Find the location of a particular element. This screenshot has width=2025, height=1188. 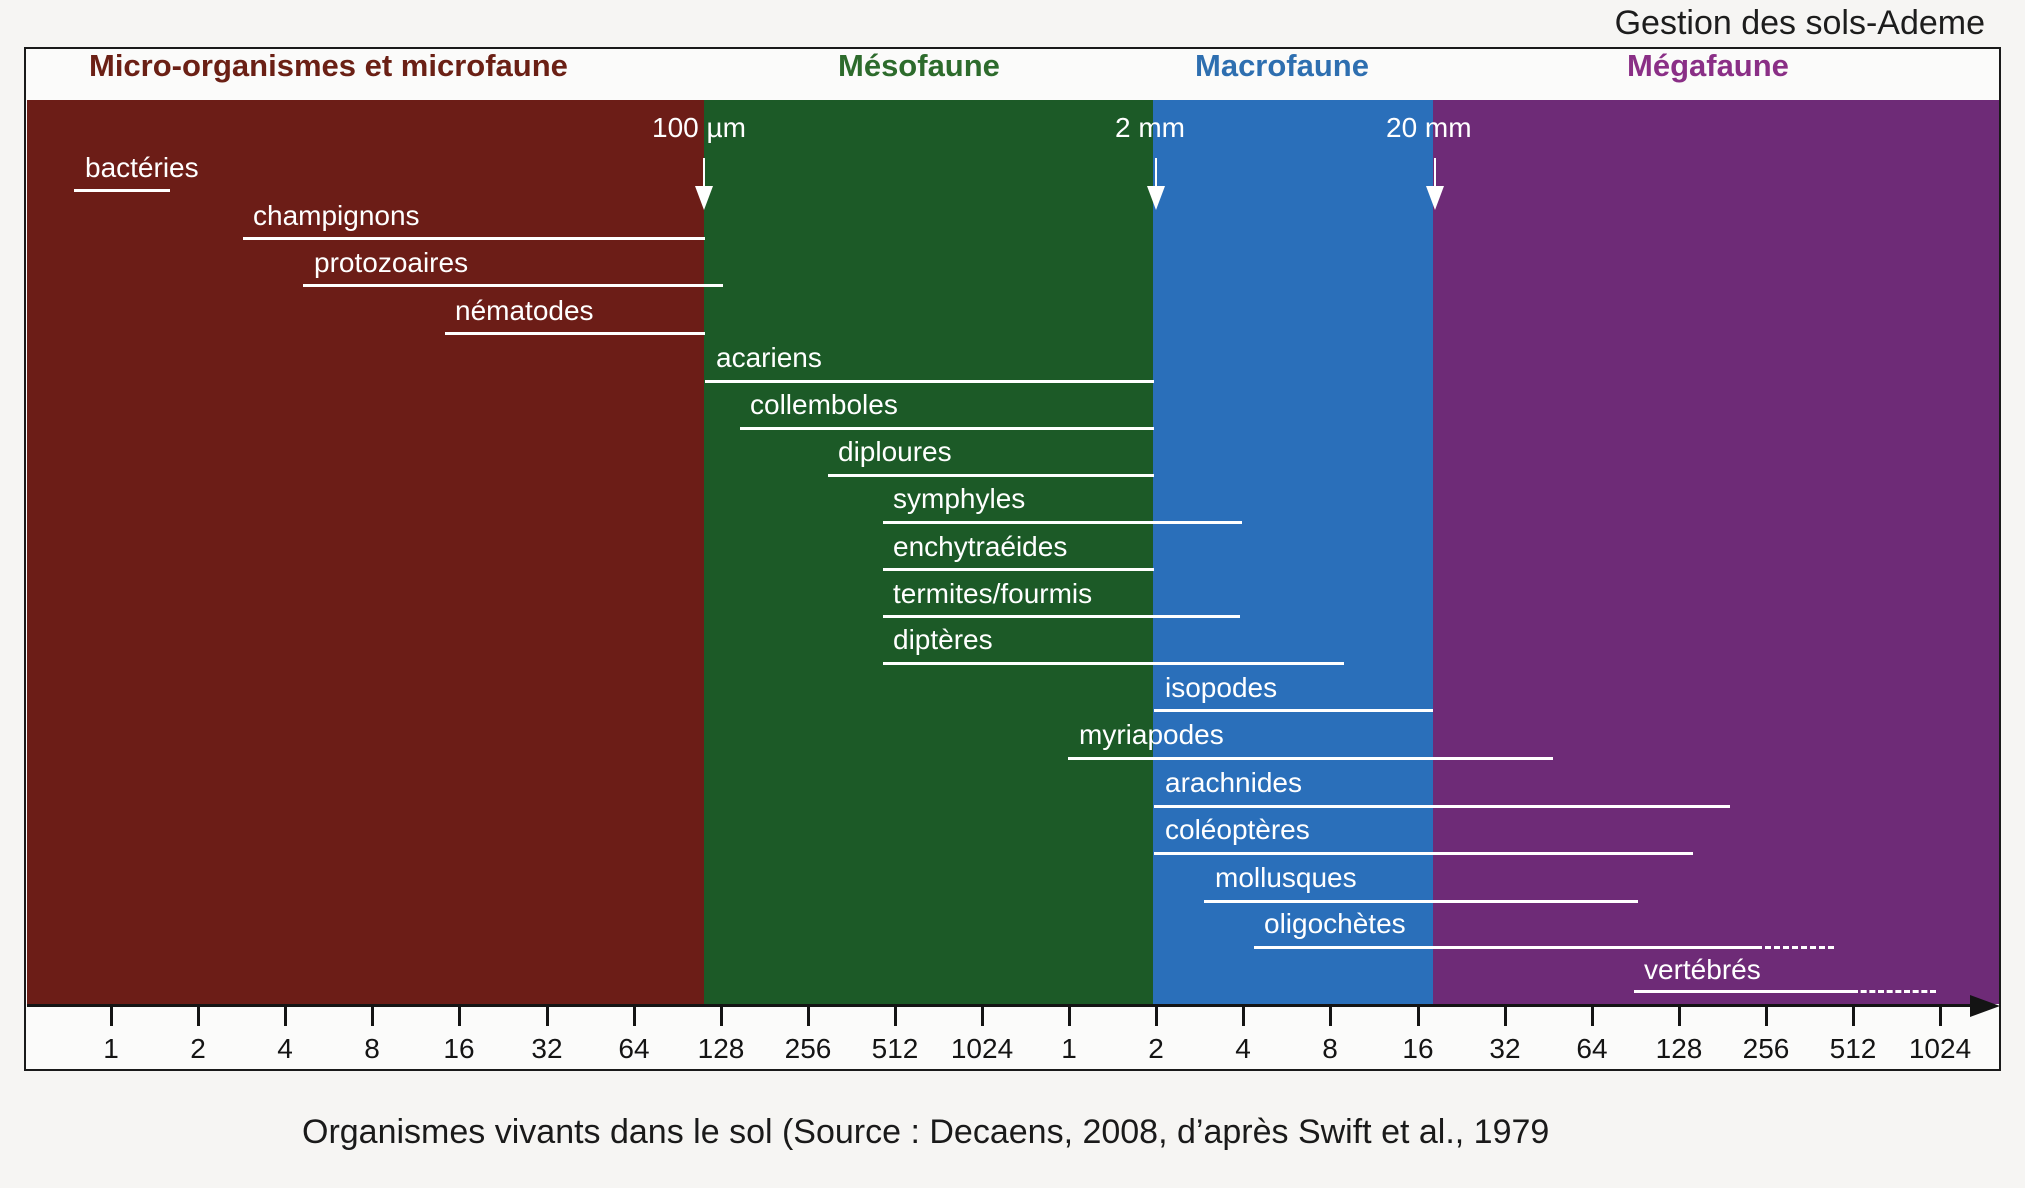

size-axis-line is located at coordinates (1003, 1005).